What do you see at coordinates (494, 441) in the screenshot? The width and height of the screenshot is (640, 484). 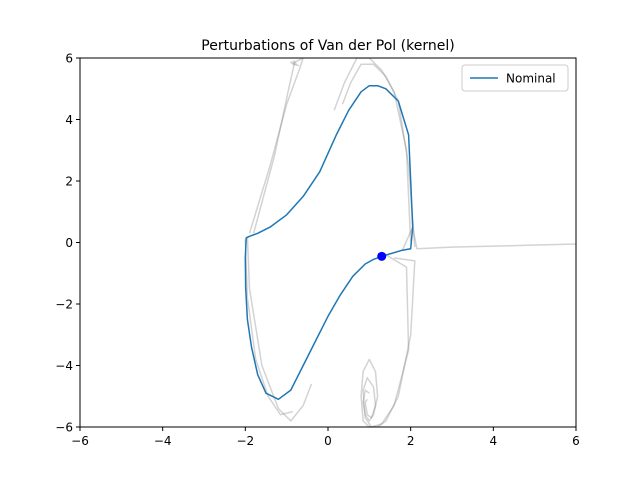 I see `x-tick-label: 4` at bounding box center [494, 441].